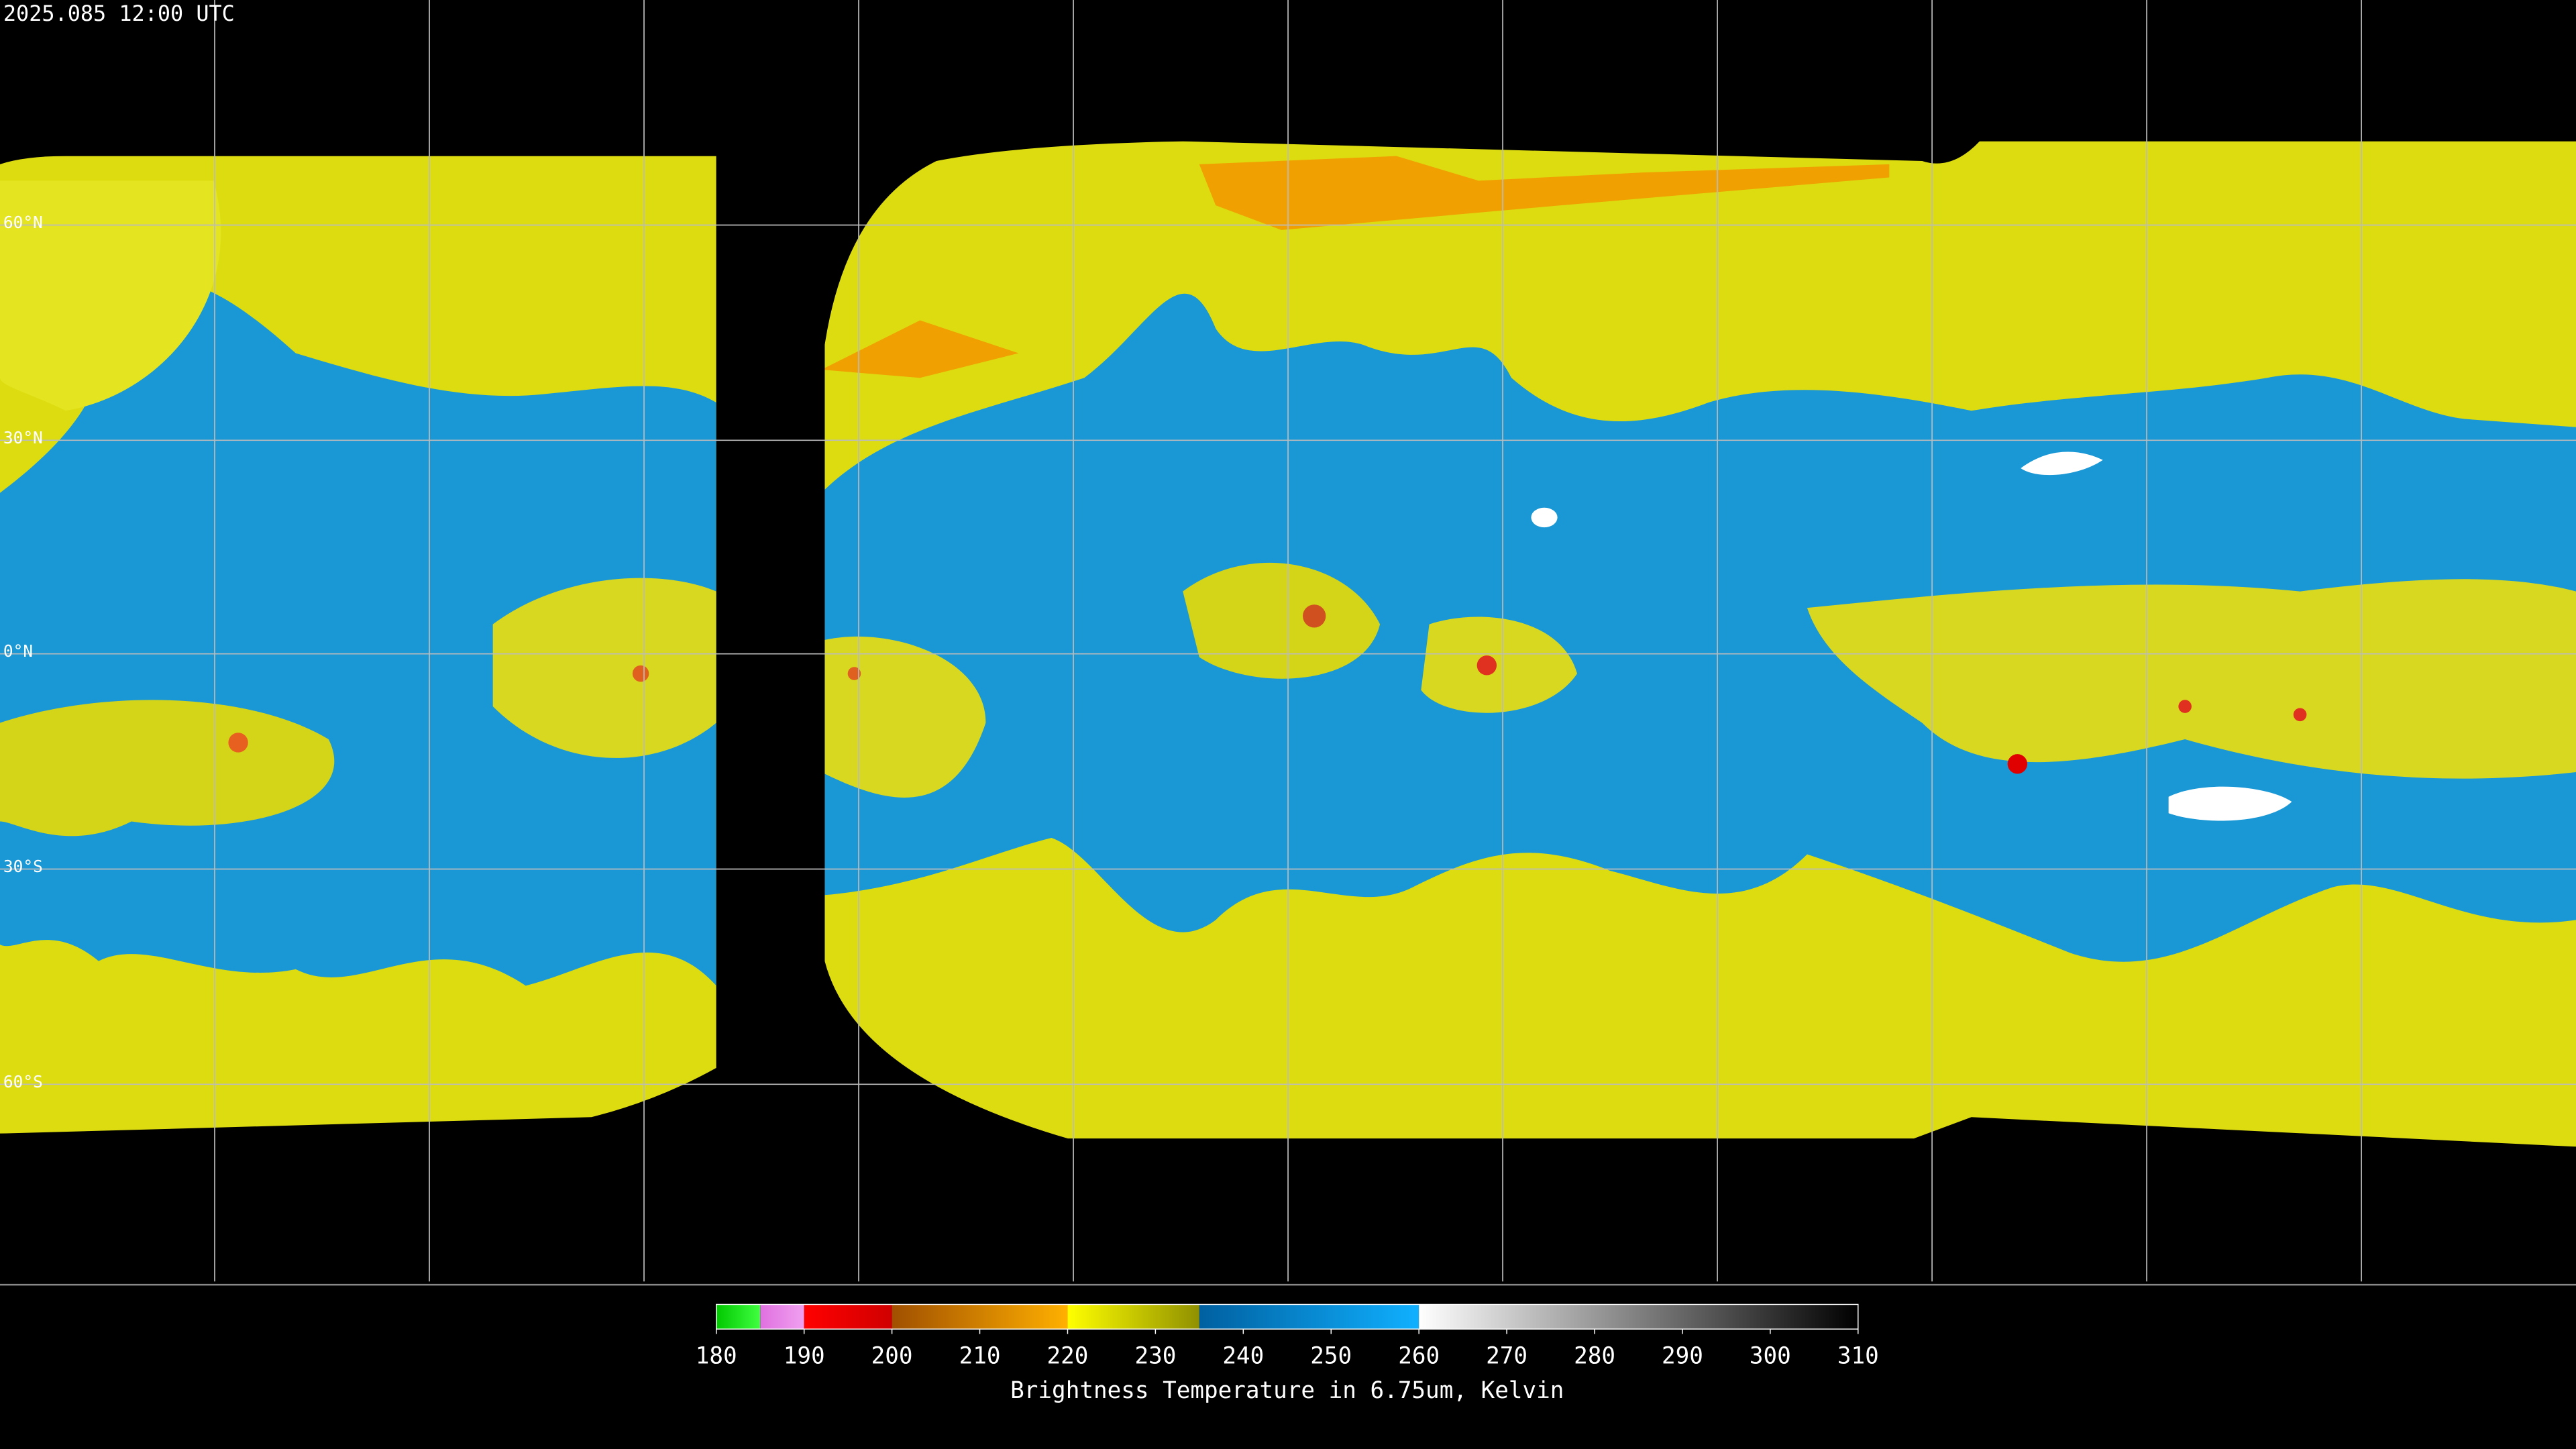 This screenshot has width=2576, height=1449. I want to click on colorbar-tick-label: 230, so click(1155, 1355).